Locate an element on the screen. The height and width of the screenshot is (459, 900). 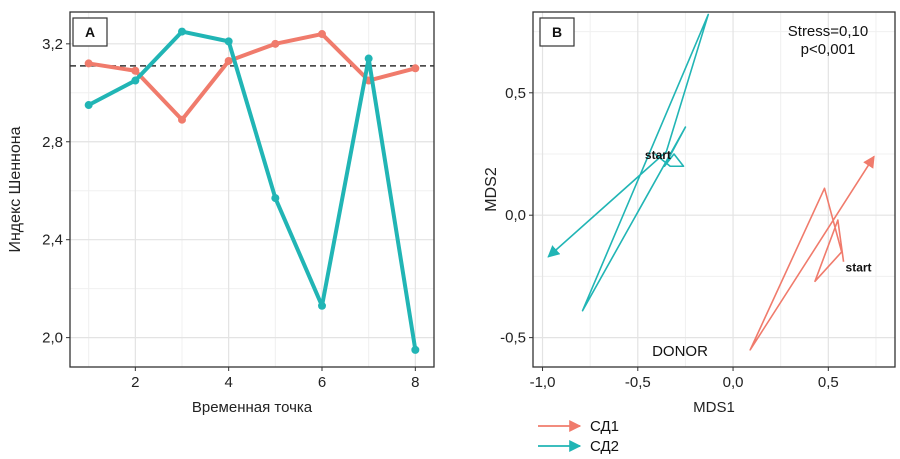
b-y-tick-label: 0,5 is located at coordinates (515, 93).